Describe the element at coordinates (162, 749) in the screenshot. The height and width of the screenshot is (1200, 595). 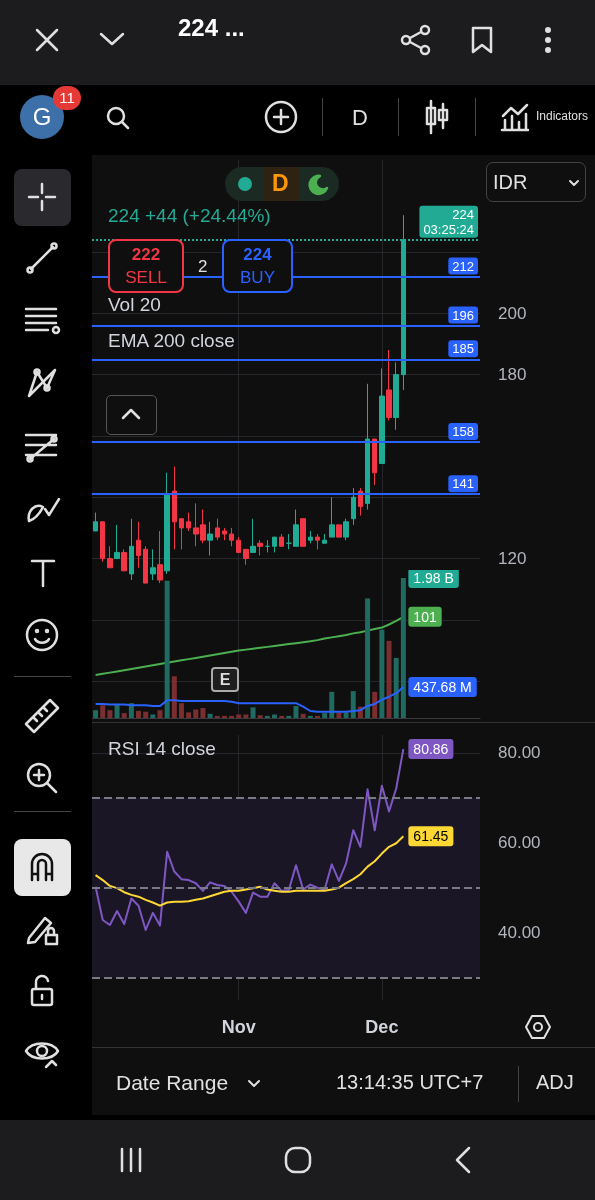
I see `annotation: RSI 14 close` at that location.